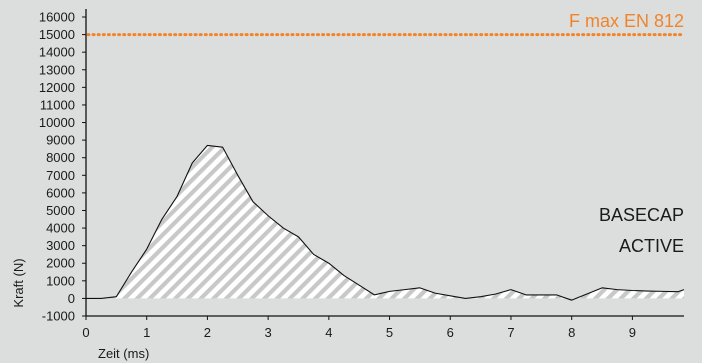 This screenshot has height=363, width=702. Describe the element at coordinates (207, 332) in the screenshot. I see `x-tick-label: 2` at that location.